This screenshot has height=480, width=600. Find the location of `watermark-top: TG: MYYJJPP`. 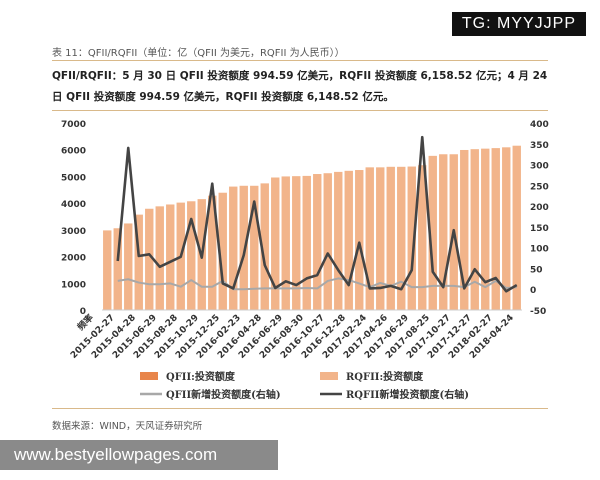

watermark-top: TG: MYYJJPP is located at coordinates (518, 24).